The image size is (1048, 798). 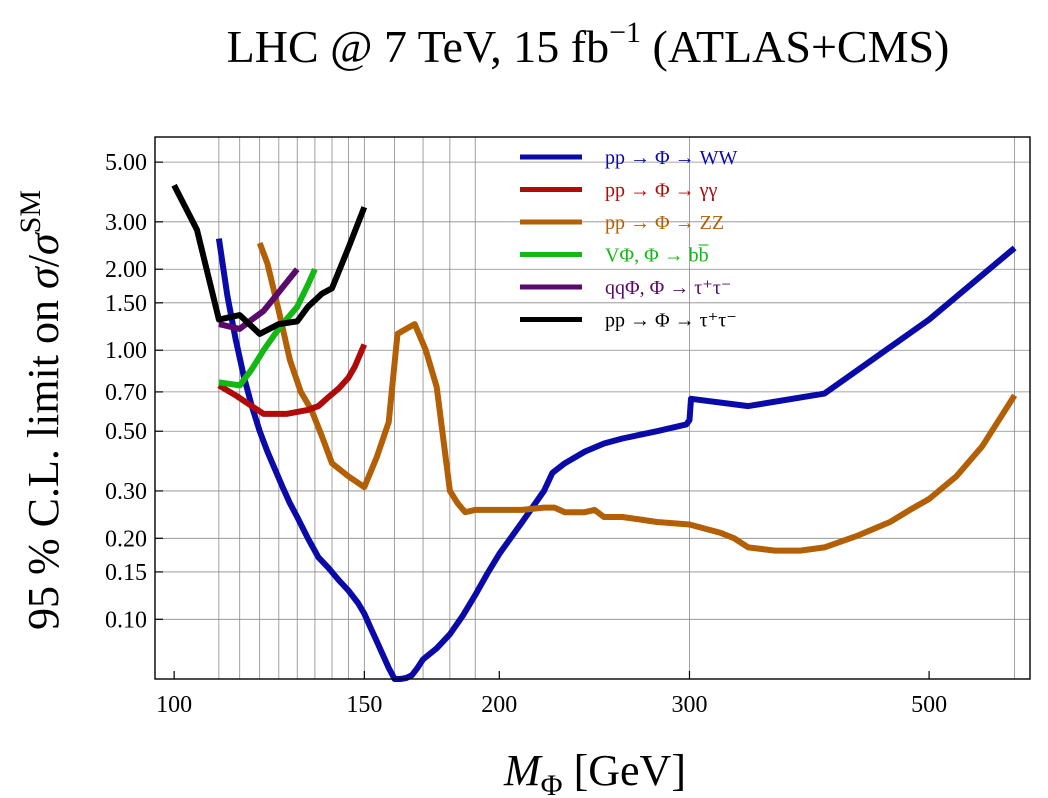 I want to click on y-tick-label: 1.50, so click(x=126, y=304).